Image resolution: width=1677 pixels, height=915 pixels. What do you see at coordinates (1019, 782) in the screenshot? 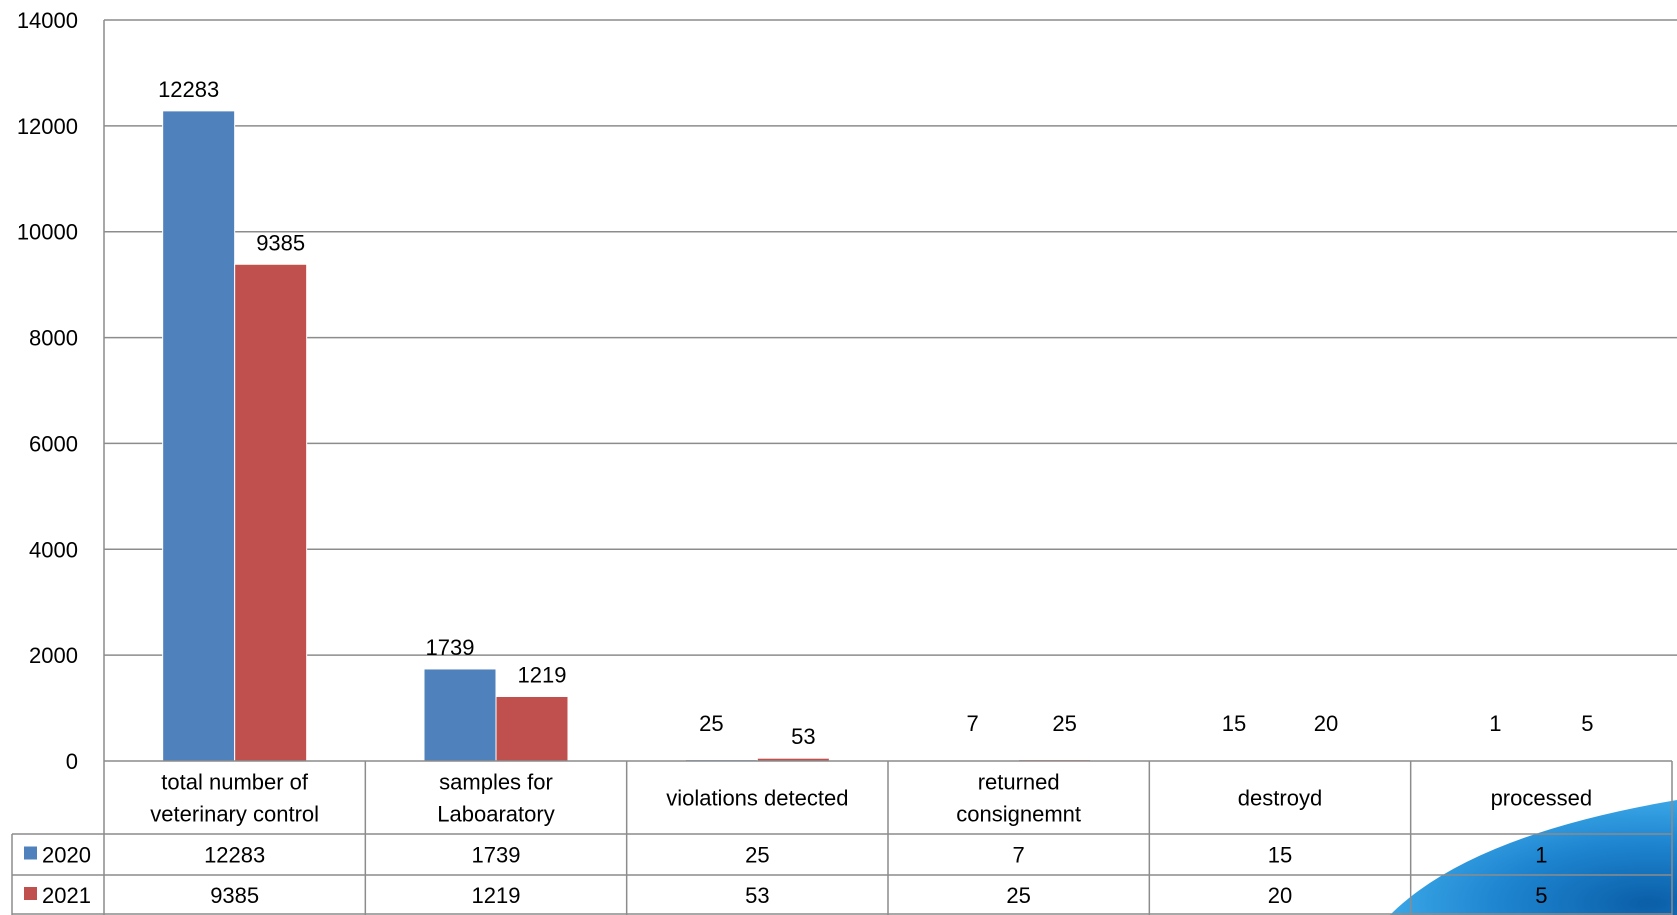
I see `category-label: returned` at bounding box center [1019, 782].